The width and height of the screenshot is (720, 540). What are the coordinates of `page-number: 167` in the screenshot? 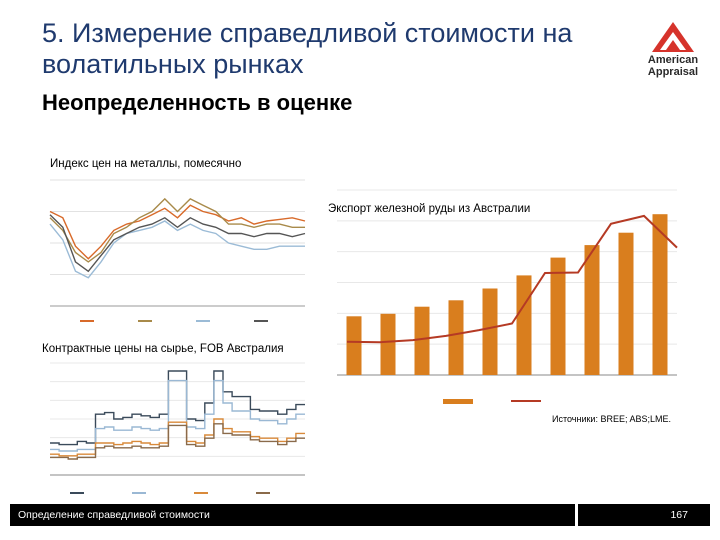 It's located at (644, 515).